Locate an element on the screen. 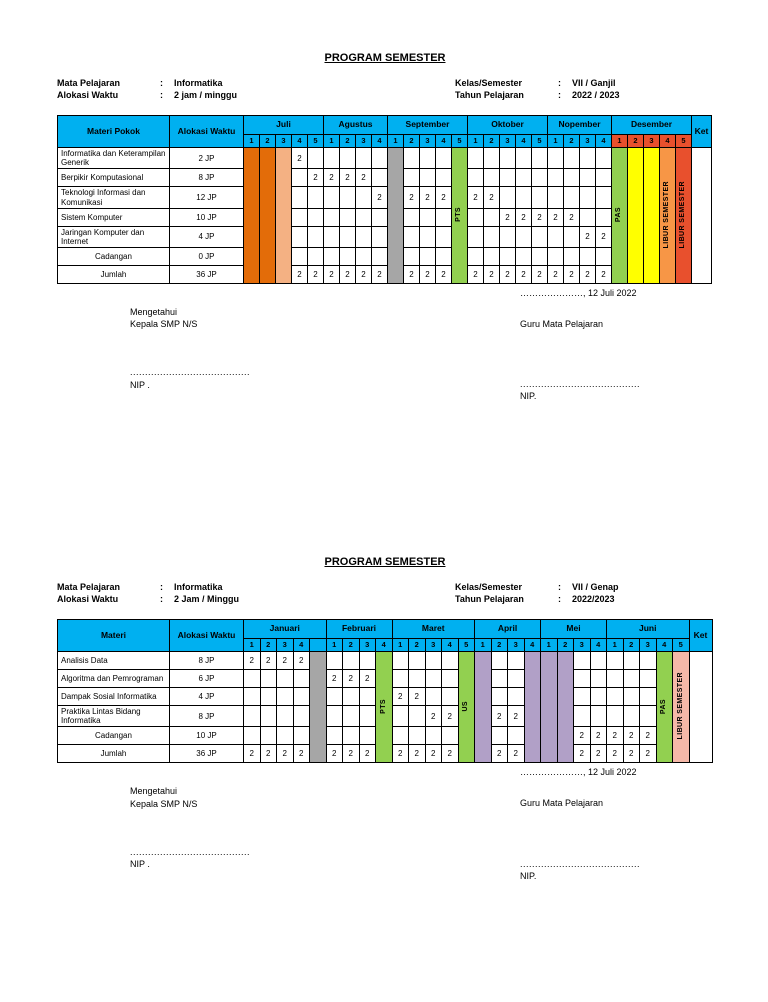 This screenshot has width=768, height=1002. info-tahun-pelajaran: Tahun Pelajaran : 2022 / 2023 is located at coordinates (537, 95).